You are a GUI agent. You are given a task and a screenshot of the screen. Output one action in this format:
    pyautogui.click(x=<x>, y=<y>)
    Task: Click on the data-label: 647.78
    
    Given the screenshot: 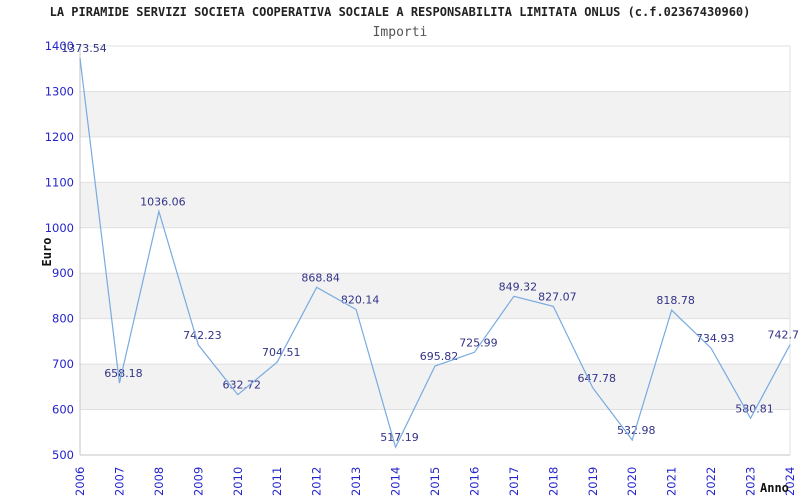 What is the action you would take?
    pyautogui.click(x=597, y=378)
    